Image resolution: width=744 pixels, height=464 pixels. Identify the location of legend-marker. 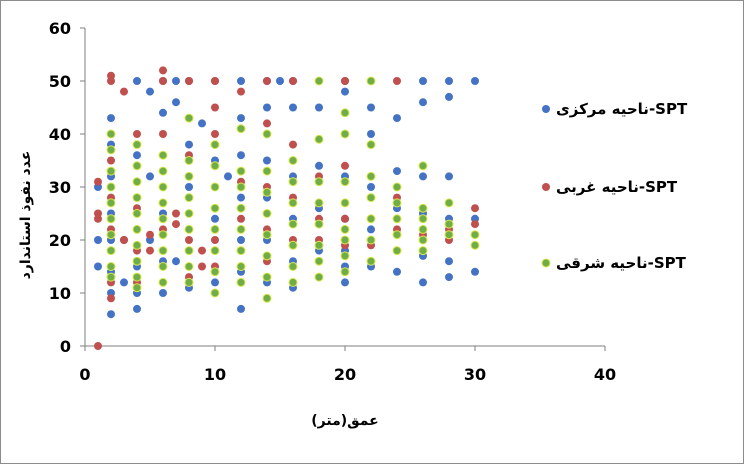
(546, 187).